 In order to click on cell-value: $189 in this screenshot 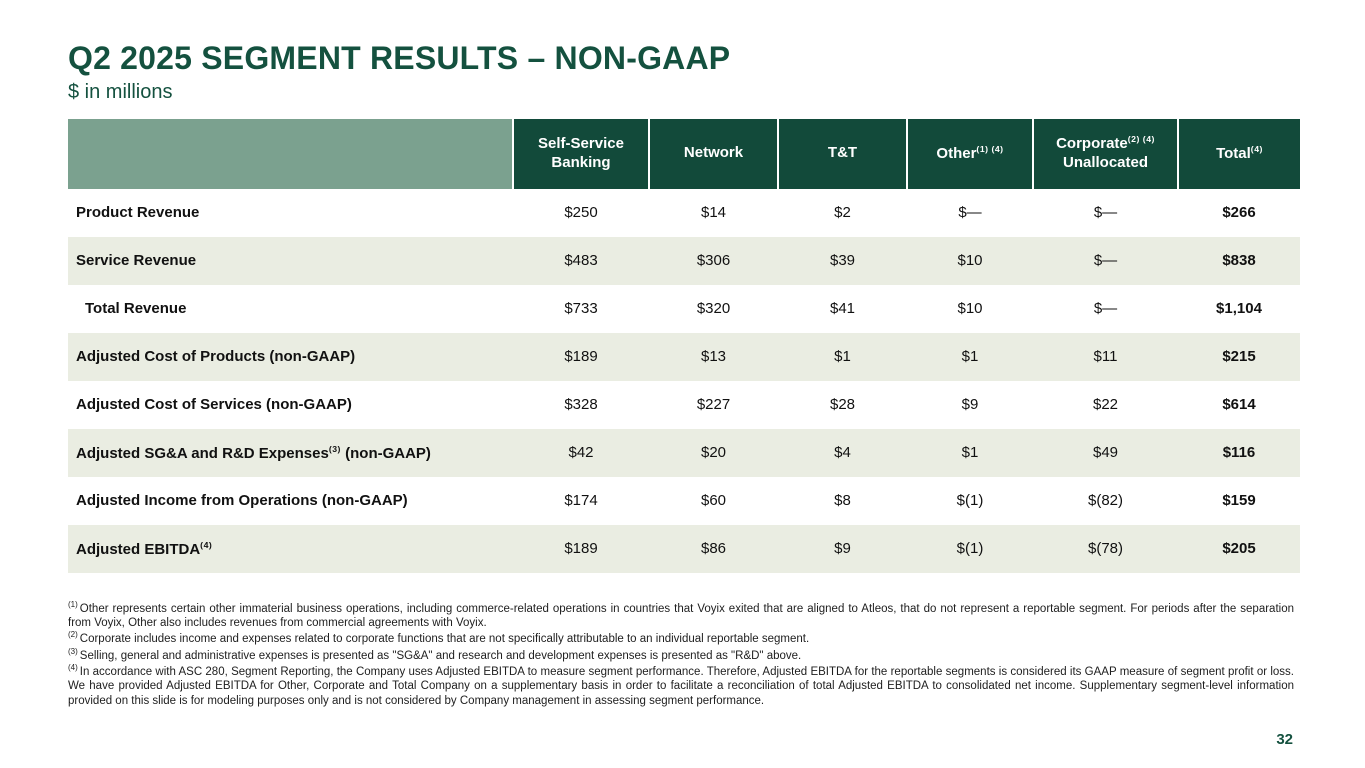, I will do `click(581, 356)`.